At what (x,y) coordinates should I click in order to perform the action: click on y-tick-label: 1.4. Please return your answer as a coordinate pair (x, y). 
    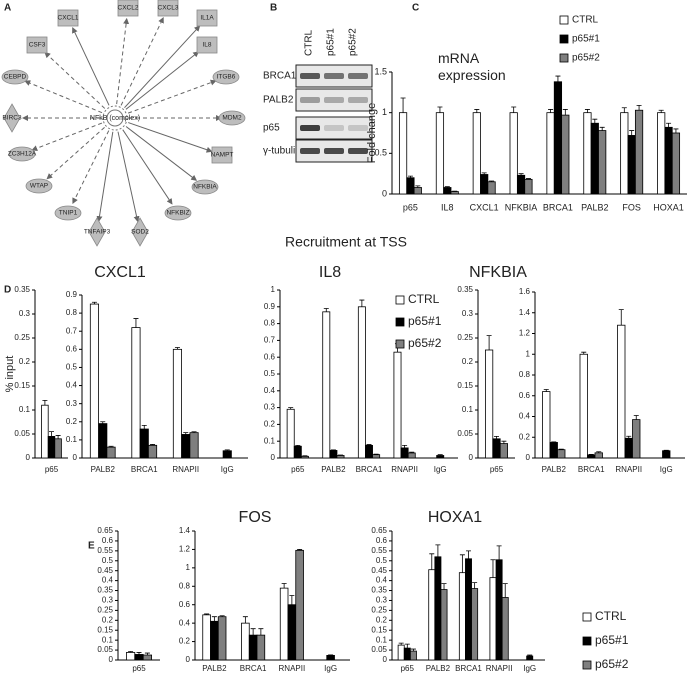
    Looking at the image, I should click on (185, 530).